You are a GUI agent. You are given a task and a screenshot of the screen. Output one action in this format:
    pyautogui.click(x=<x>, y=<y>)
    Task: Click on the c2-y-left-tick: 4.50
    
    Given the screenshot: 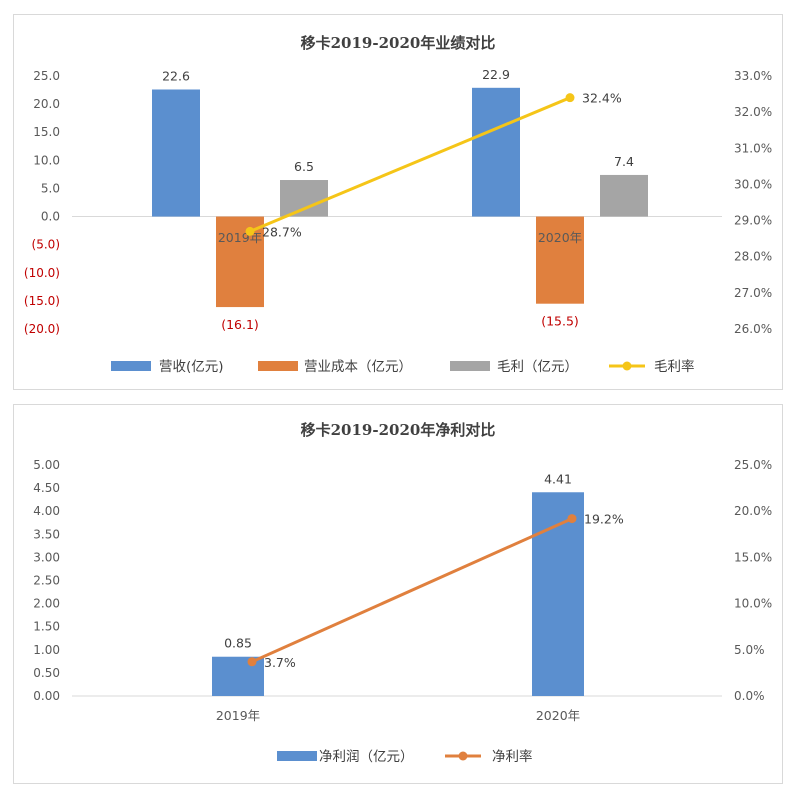 What is the action you would take?
    pyautogui.click(x=46, y=488)
    